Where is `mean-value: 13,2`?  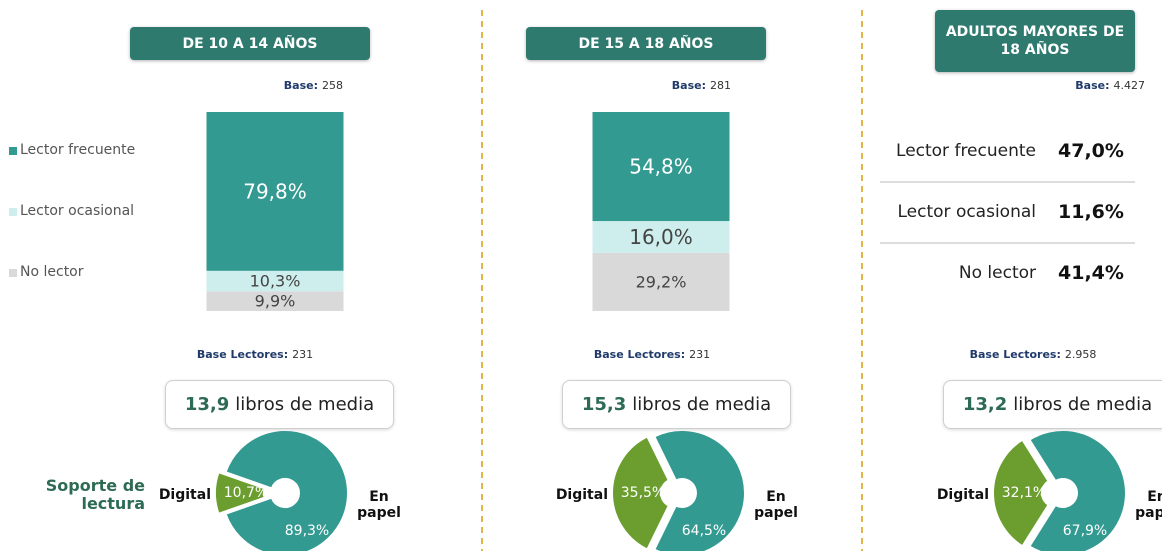
mean-value: 13,2 is located at coordinates (985, 404).